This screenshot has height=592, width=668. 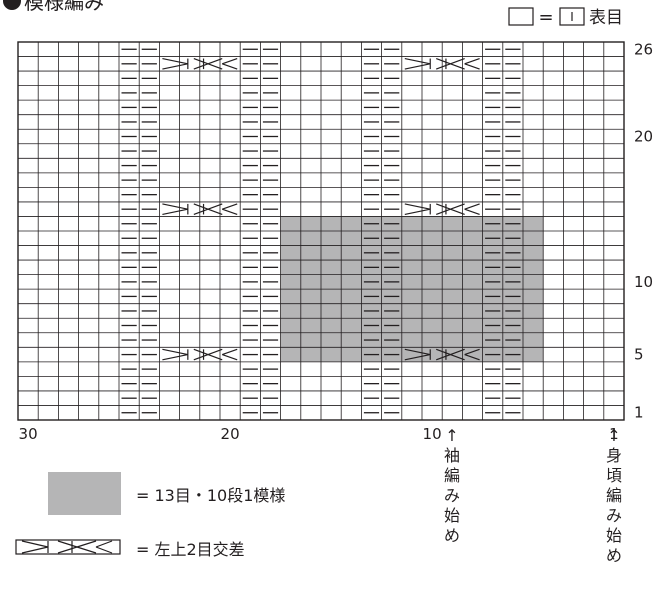 I want to click on legend-repeat-swatch, so click(x=84, y=493).